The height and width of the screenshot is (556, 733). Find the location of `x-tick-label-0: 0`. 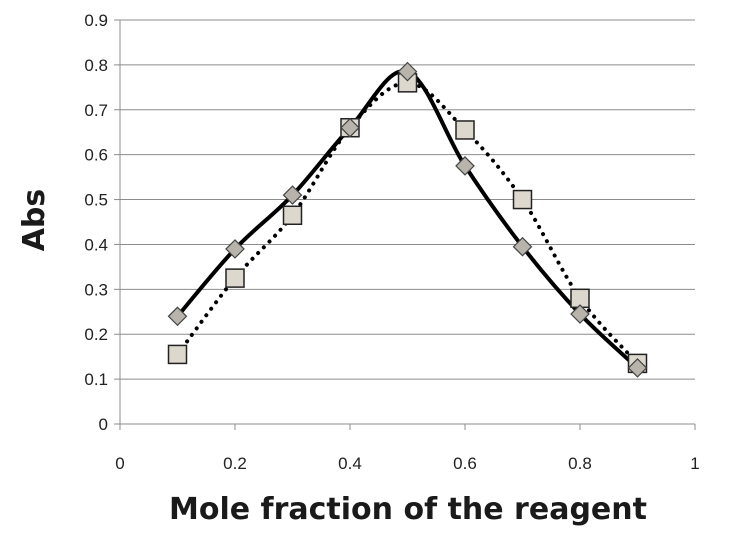

x-tick-label-0: 0 is located at coordinates (119, 463).